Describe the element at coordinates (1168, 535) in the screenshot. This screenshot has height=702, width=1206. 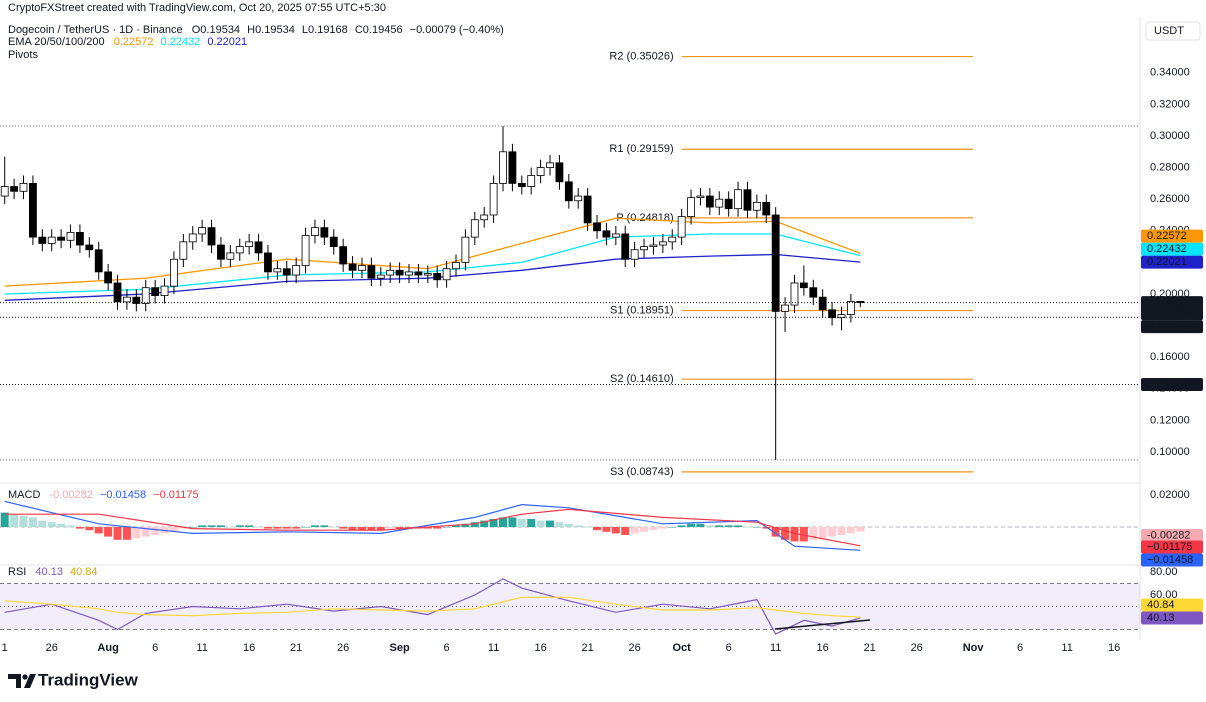
I see `macd-hist-axis-label: -0.00282` at that location.